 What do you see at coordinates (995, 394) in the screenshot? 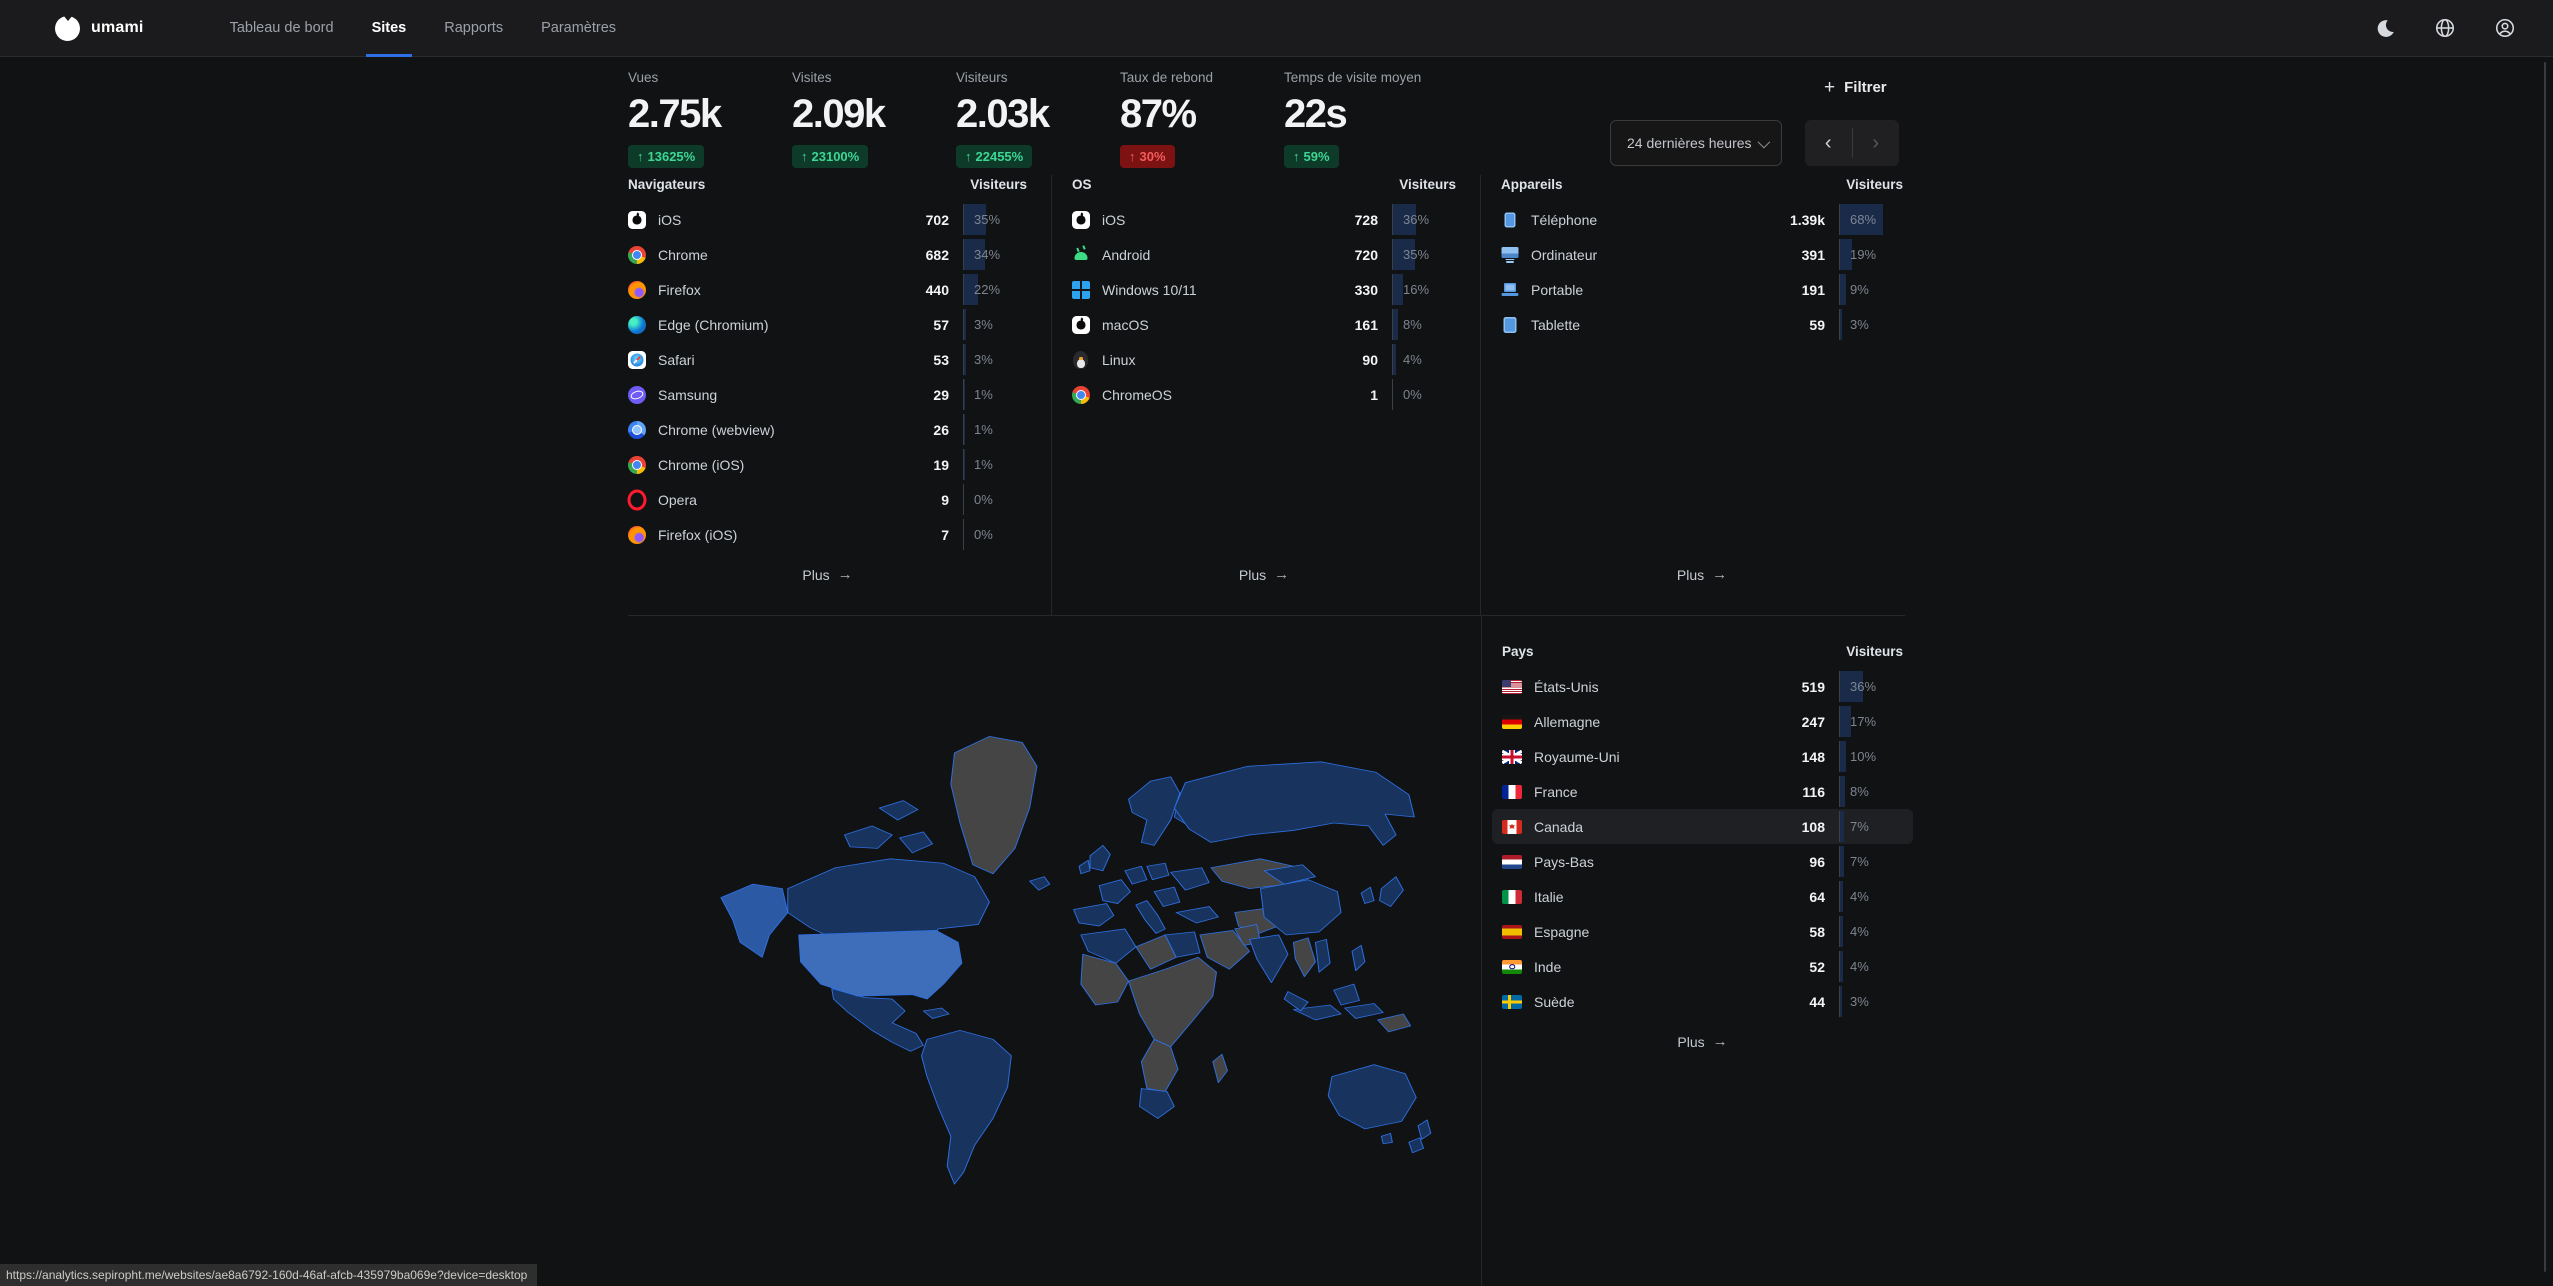
I see `row-percent: 1%` at bounding box center [995, 394].